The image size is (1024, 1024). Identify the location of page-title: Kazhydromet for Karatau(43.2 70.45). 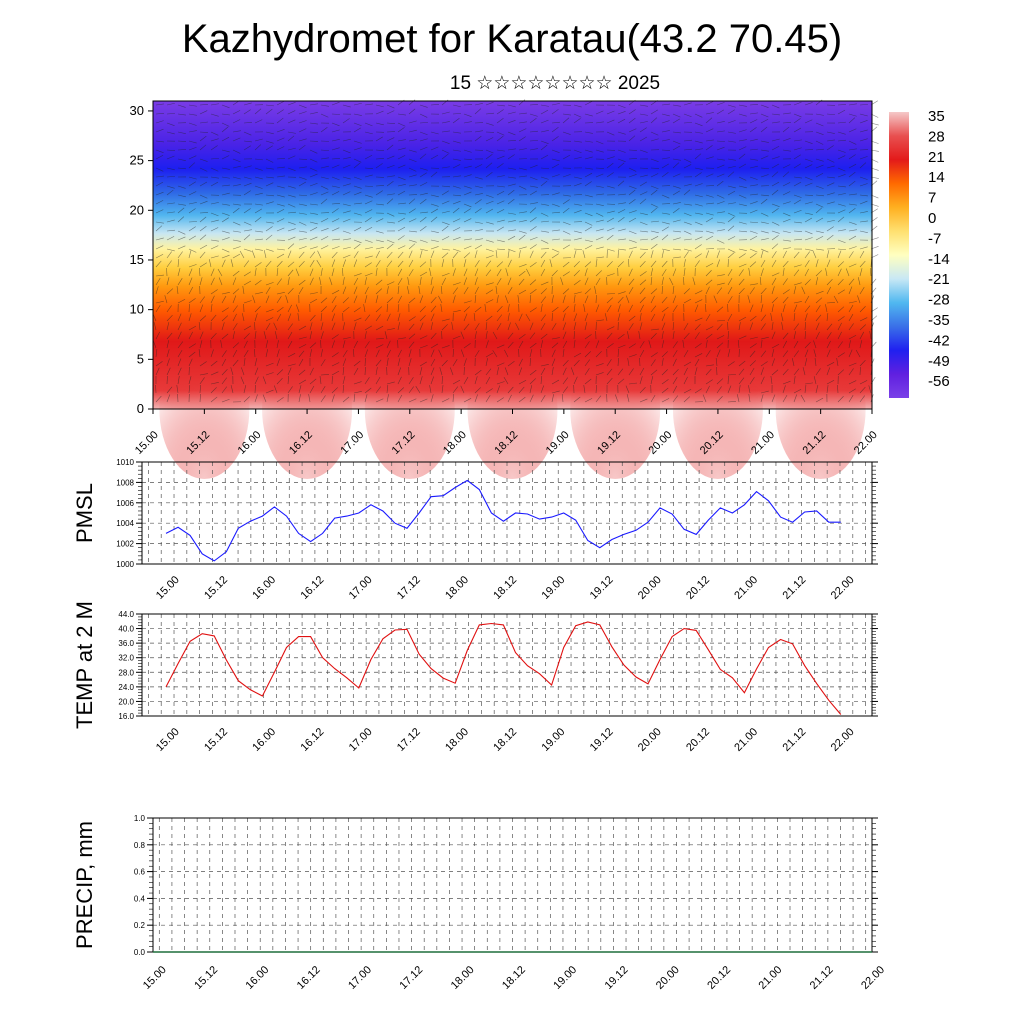
(512, 39).